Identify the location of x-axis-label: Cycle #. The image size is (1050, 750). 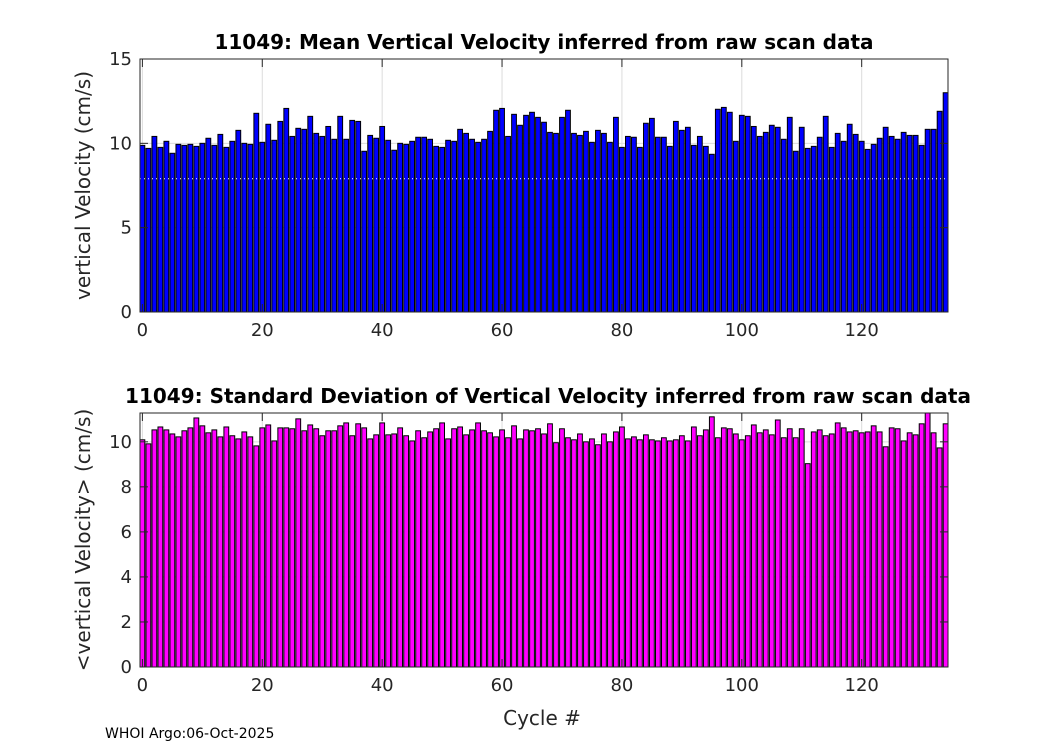
(542, 718).